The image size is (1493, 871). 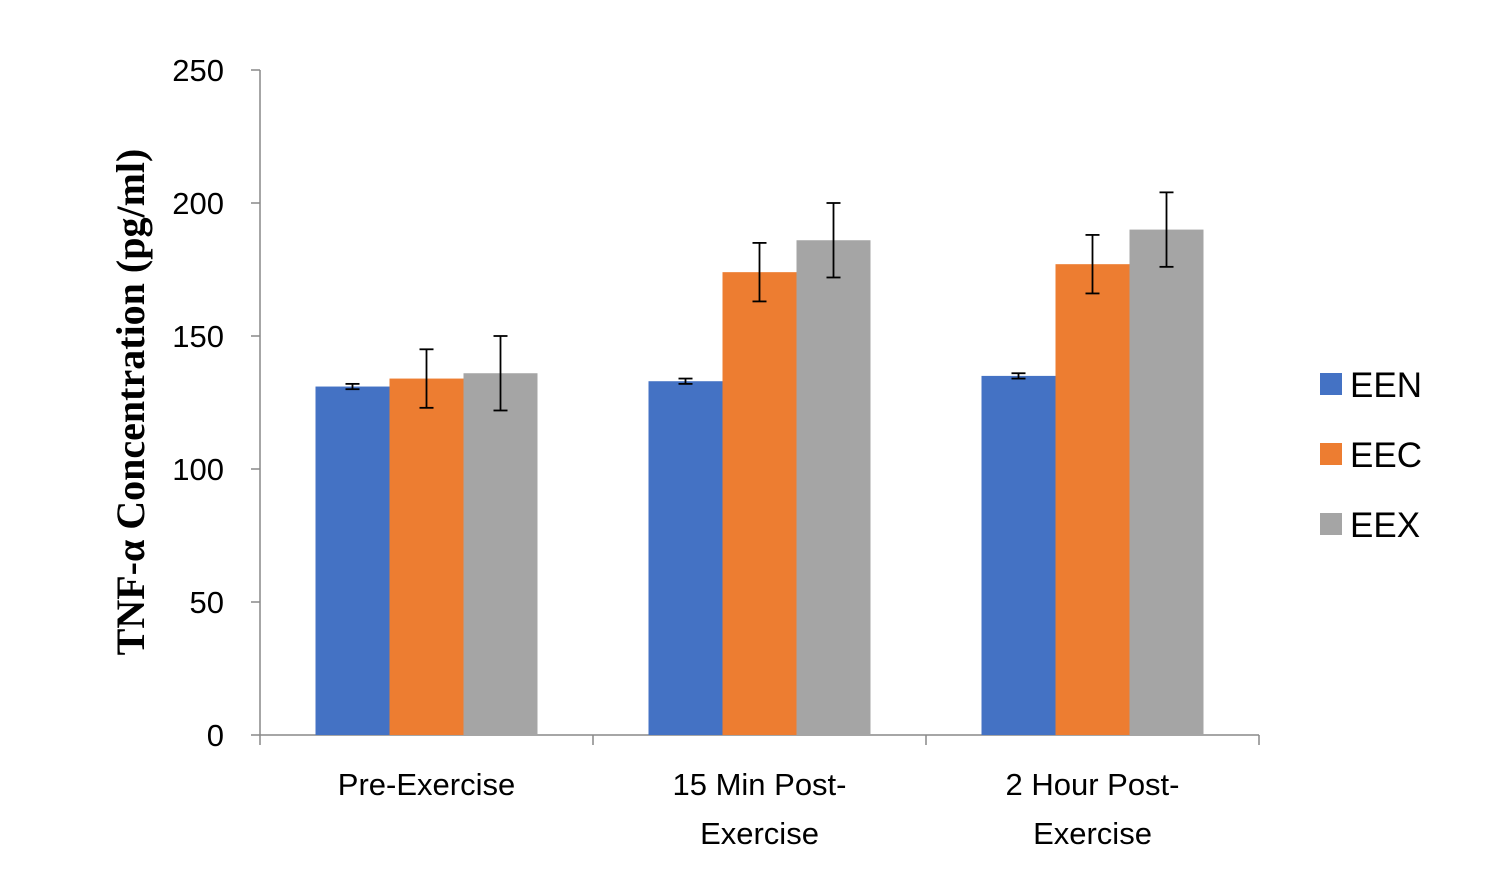 What do you see at coordinates (1386, 455) in the screenshot?
I see `legend-label-eec: EEC` at bounding box center [1386, 455].